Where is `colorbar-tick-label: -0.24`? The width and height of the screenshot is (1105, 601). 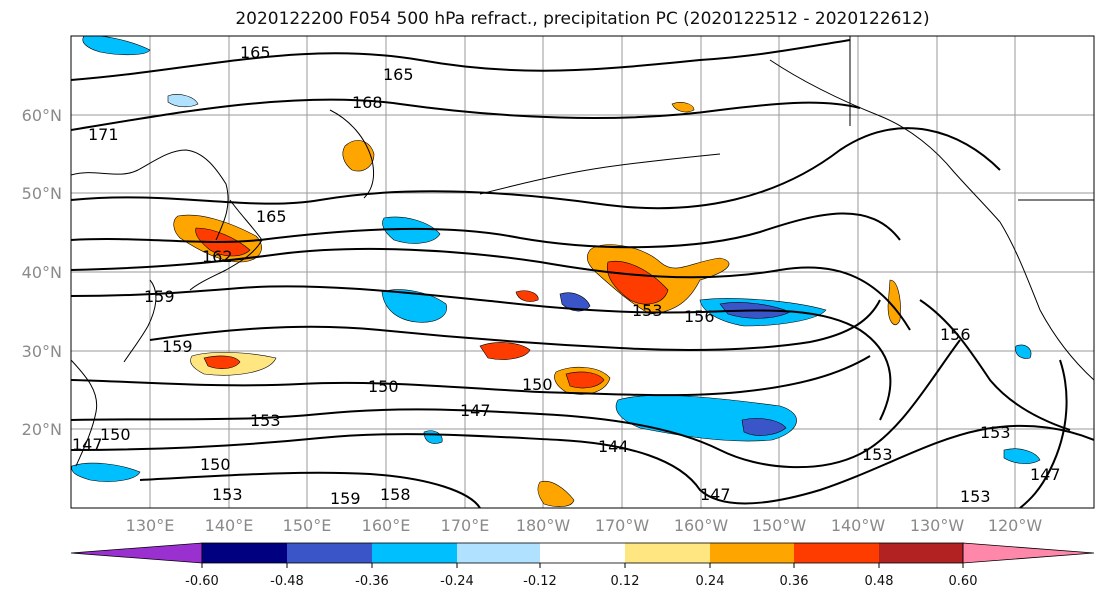
colorbar-tick-label: -0.24 is located at coordinates (457, 581).